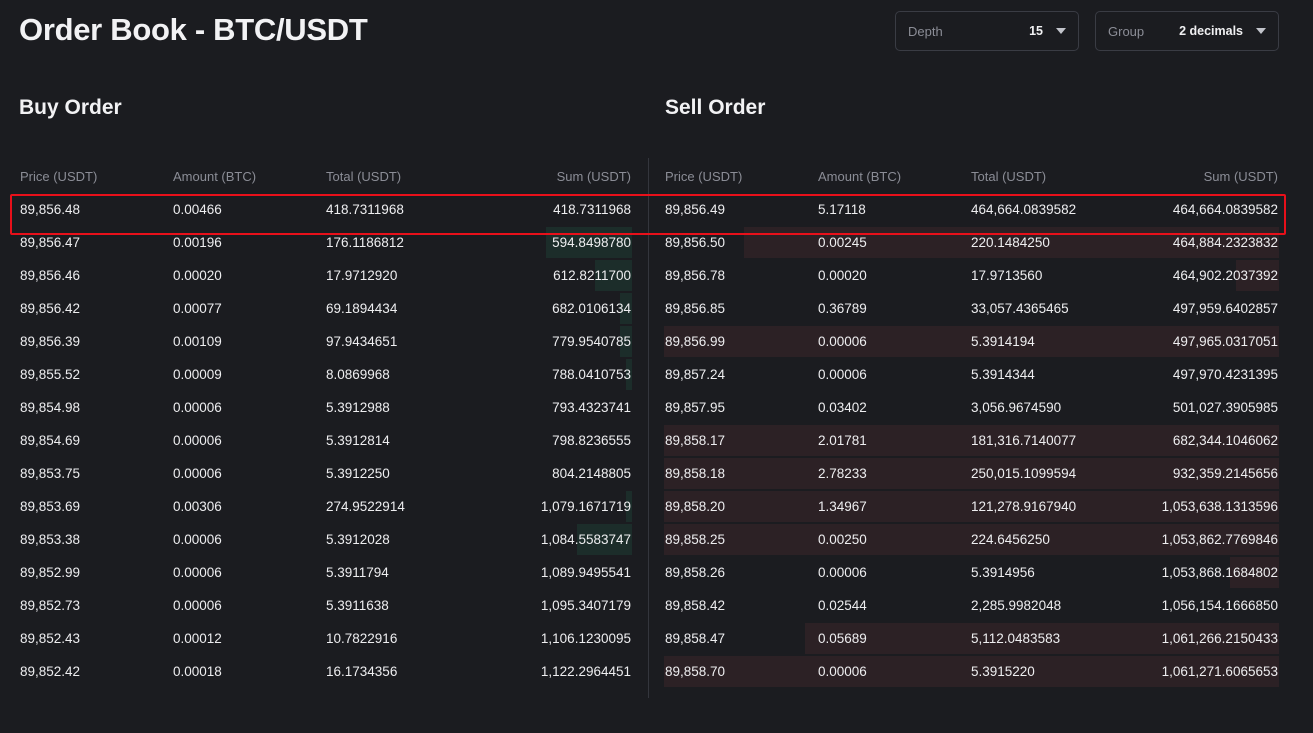 Image resolution: width=1313 pixels, height=733 pixels. I want to click on sum-cell: 793.4323741, so click(591, 407).